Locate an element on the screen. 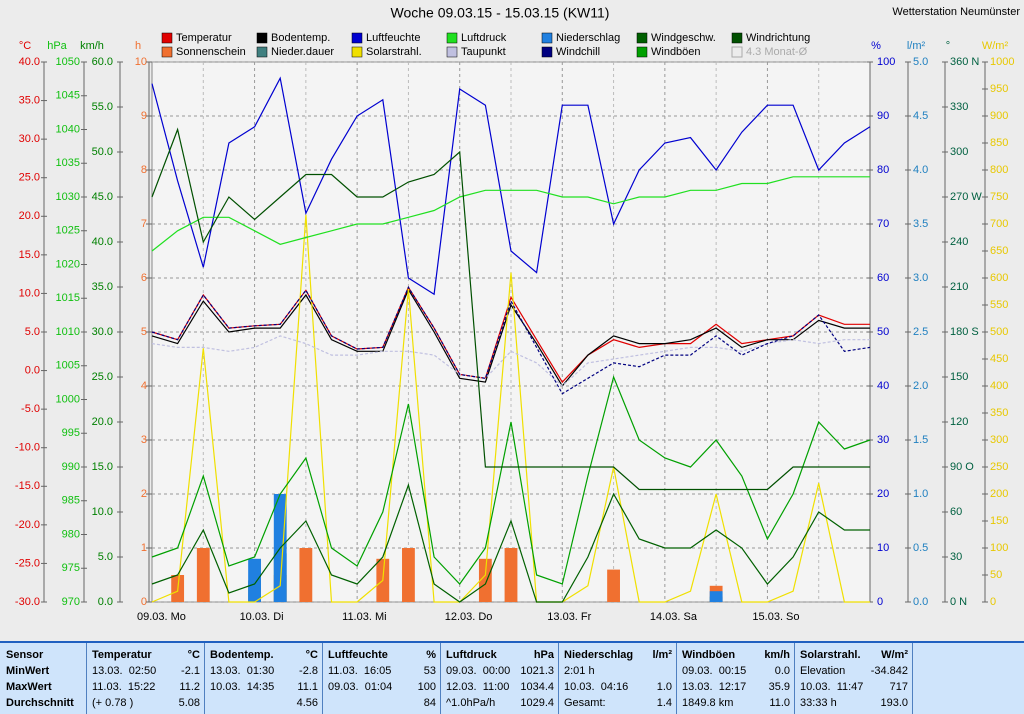 The width and height of the screenshot is (1024, 714). y-tick-label: 700 is located at coordinates (999, 224).